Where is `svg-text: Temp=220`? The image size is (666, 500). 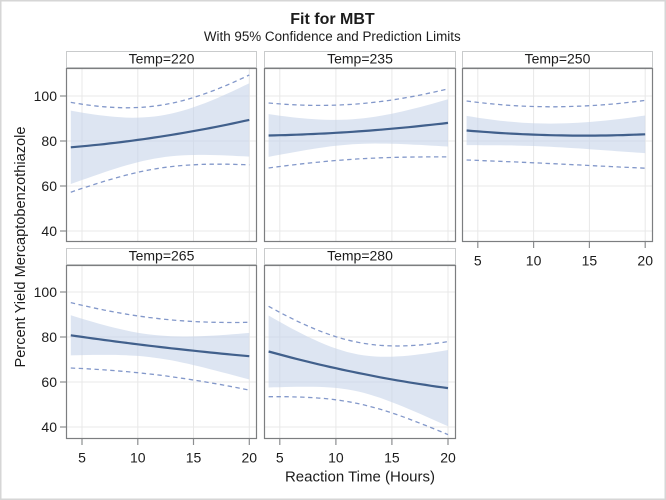 svg-text: Temp=220 is located at coordinates (162, 59).